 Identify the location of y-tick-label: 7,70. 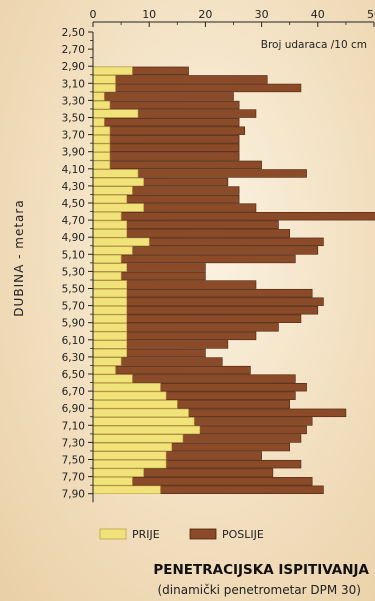
(73, 478).